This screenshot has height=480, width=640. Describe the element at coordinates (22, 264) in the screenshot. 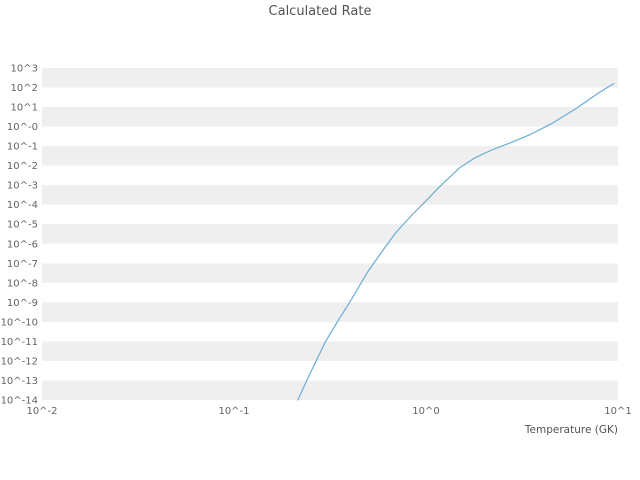

I see `y-tick-label: 10^-7` at that location.